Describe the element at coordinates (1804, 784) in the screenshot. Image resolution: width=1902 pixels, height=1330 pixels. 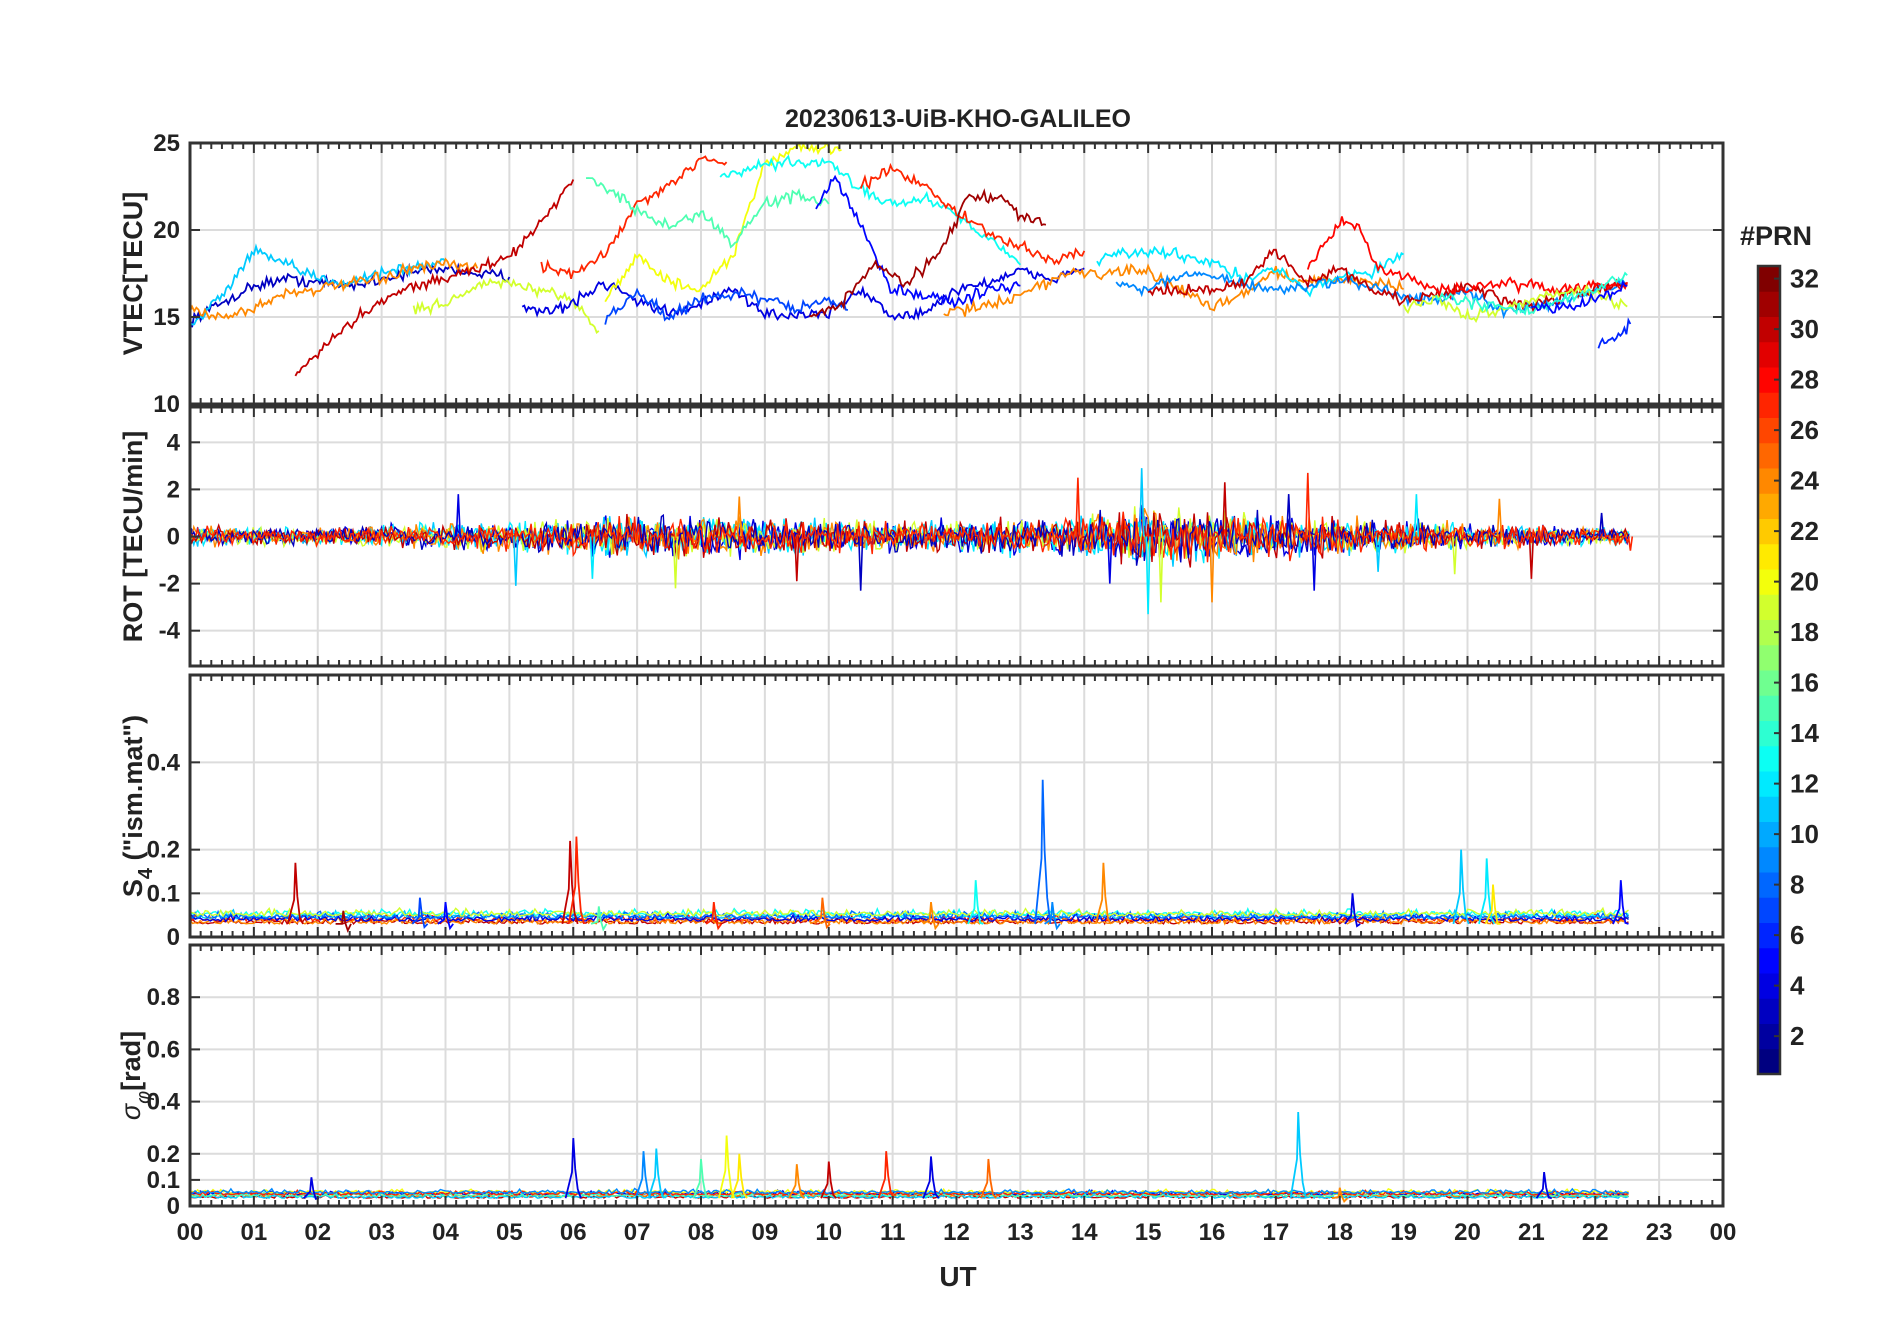
I see `colorbar-tick-label: 12` at that location.